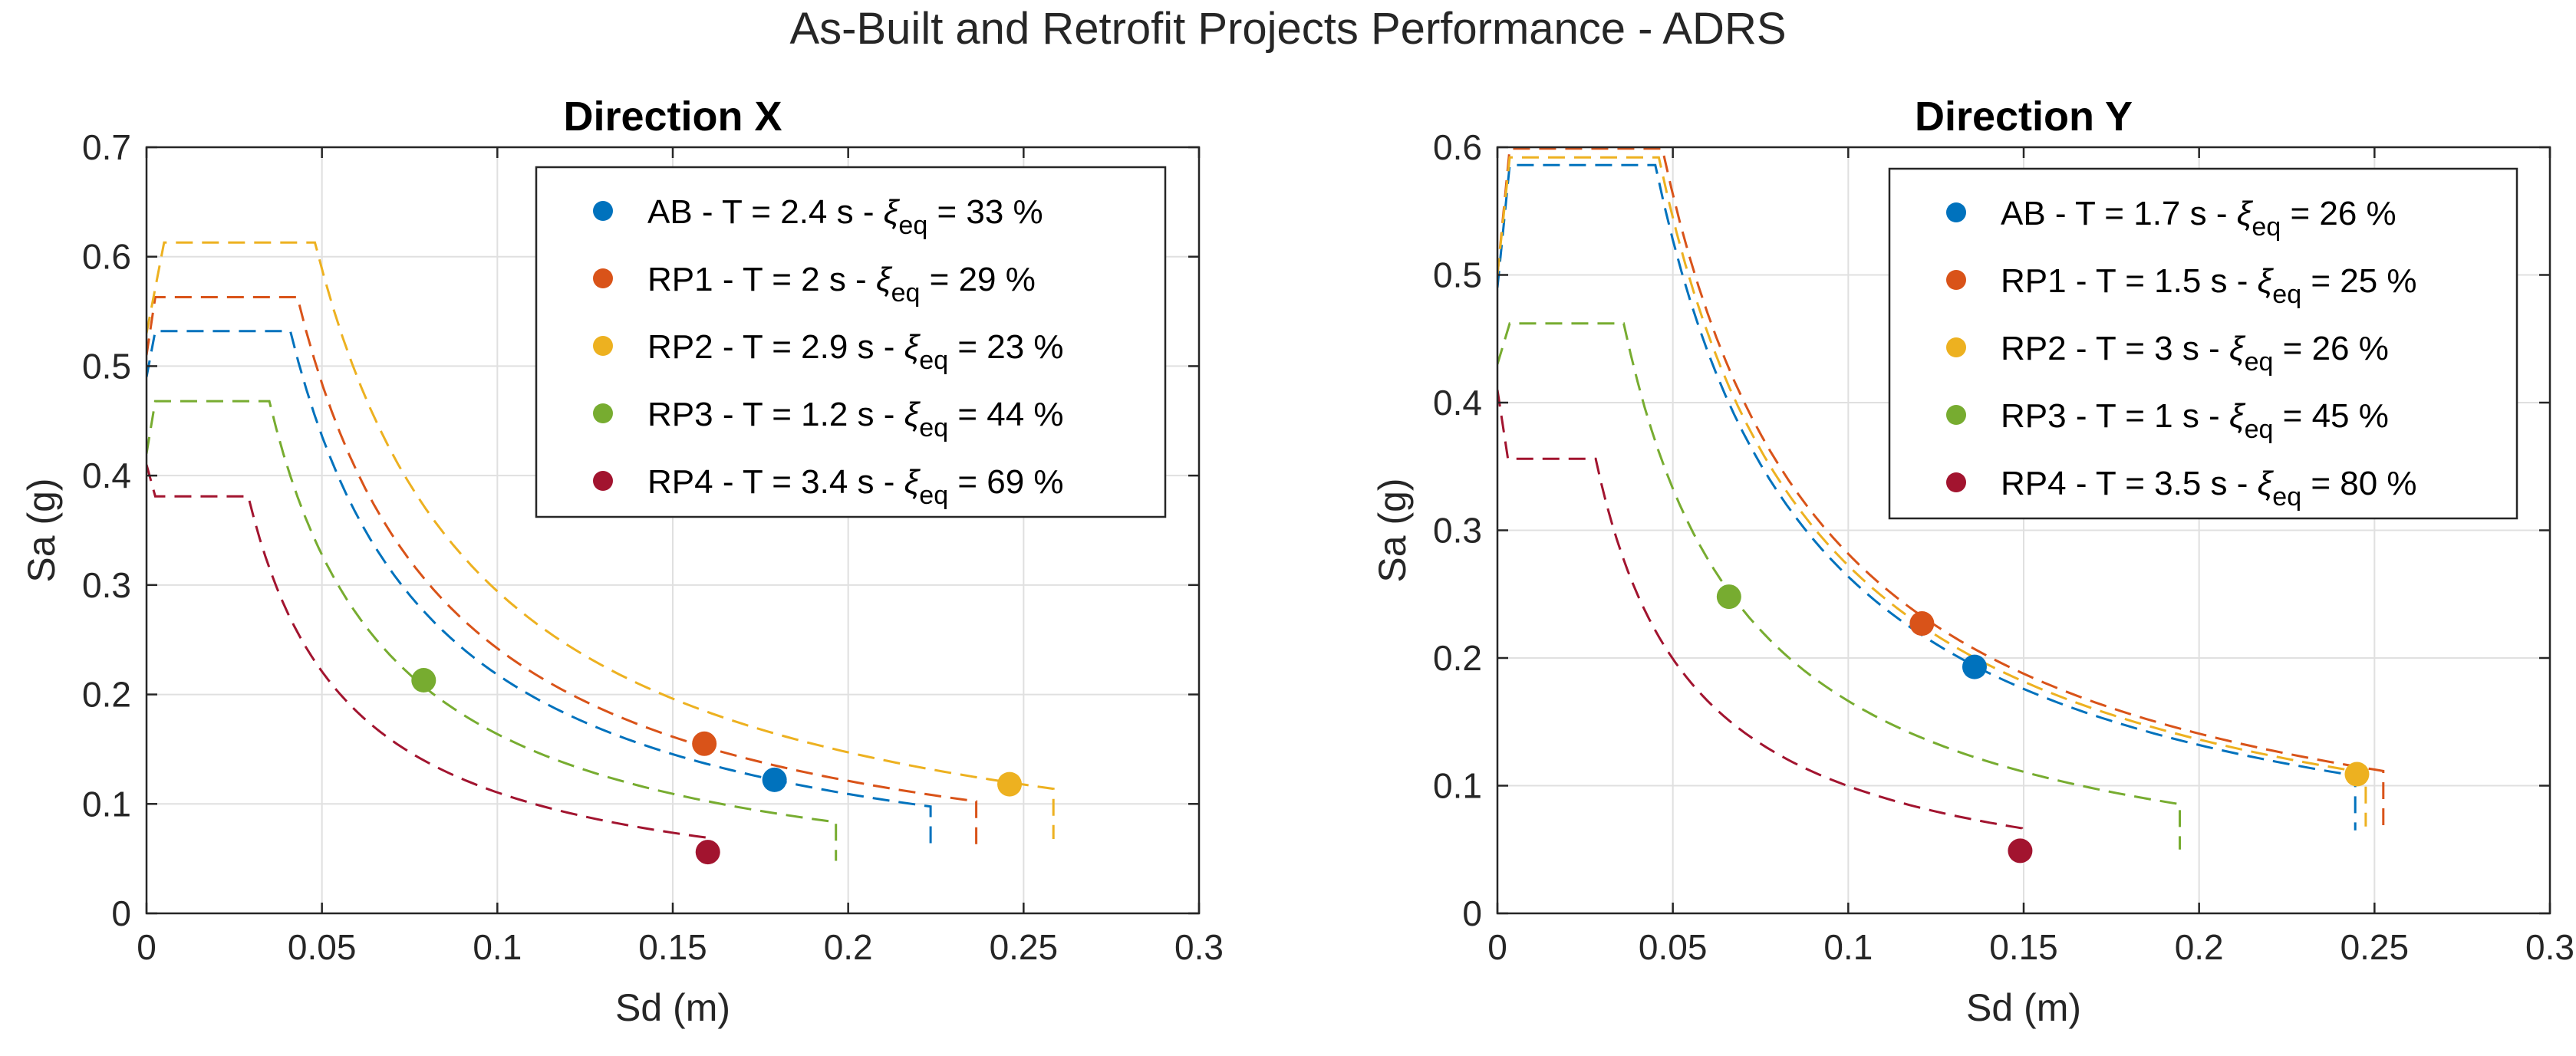 The height and width of the screenshot is (1056, 2576). What do you see at coordinates (1457, 531) in the screenshot?
I see `c1-ytick-label-3: 0.3` at bounding box center [1457, 531].